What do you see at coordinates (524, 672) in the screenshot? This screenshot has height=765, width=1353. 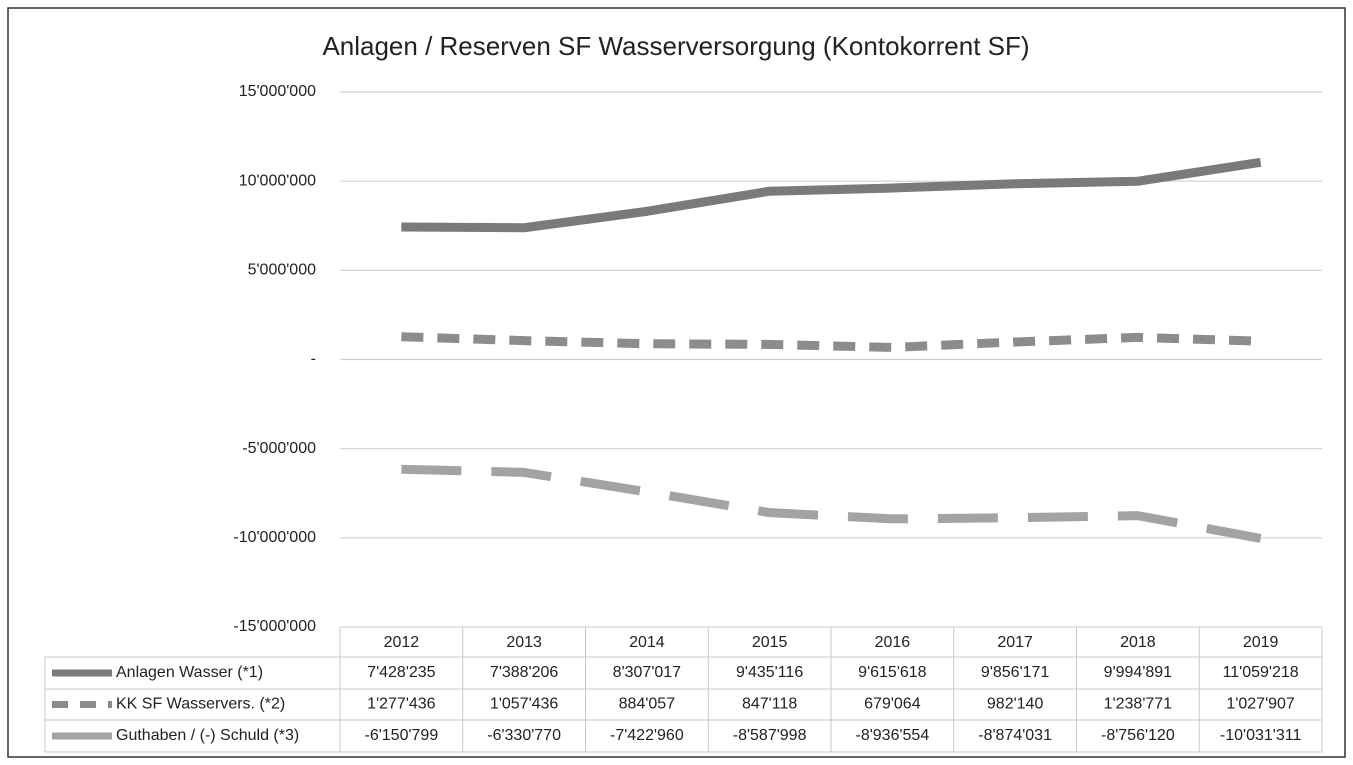 I see `table-cell: 7'388'206` at bounding box center [524, 672].